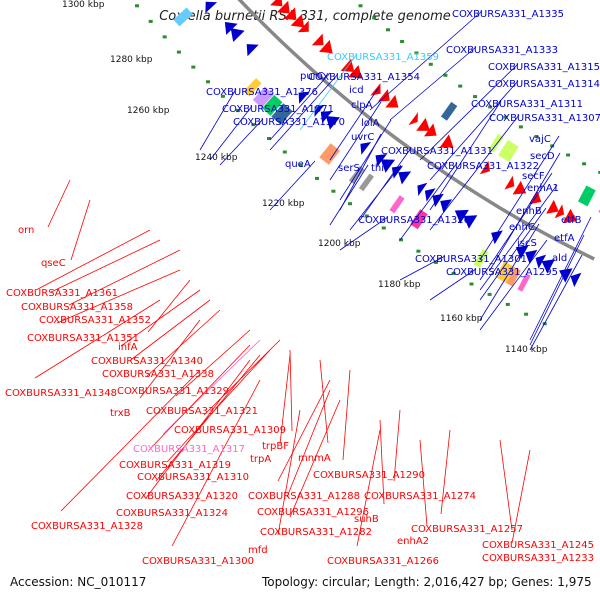 This screenshot has width=600, height=600. I want to click on gene-label: lolA, so click(370, 123).